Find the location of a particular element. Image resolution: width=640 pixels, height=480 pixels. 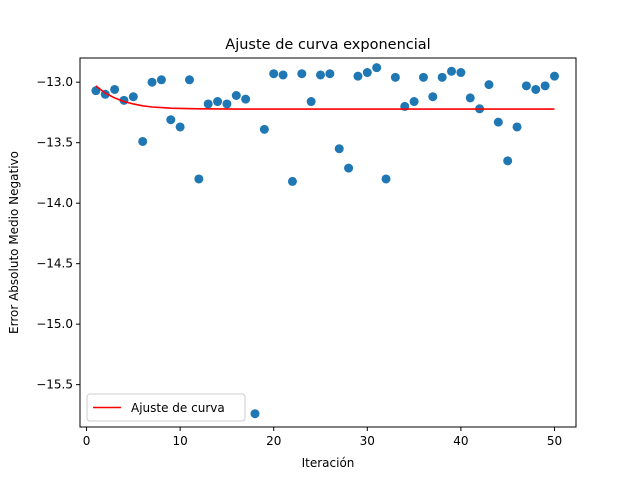

legend-box is located at coordinates (166, 407).